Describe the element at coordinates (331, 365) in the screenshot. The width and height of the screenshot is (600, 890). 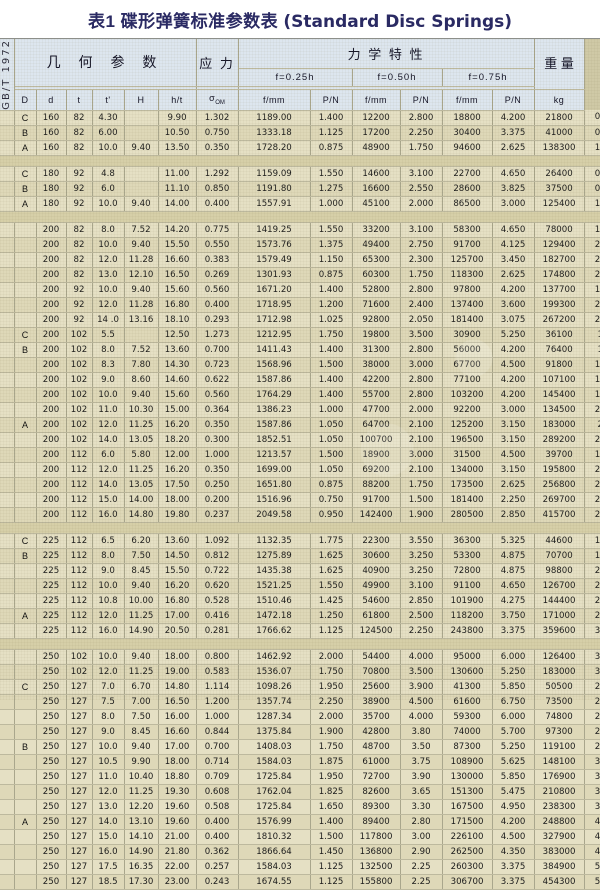
I see `cell-deflection-025h: 1.500` at that location.